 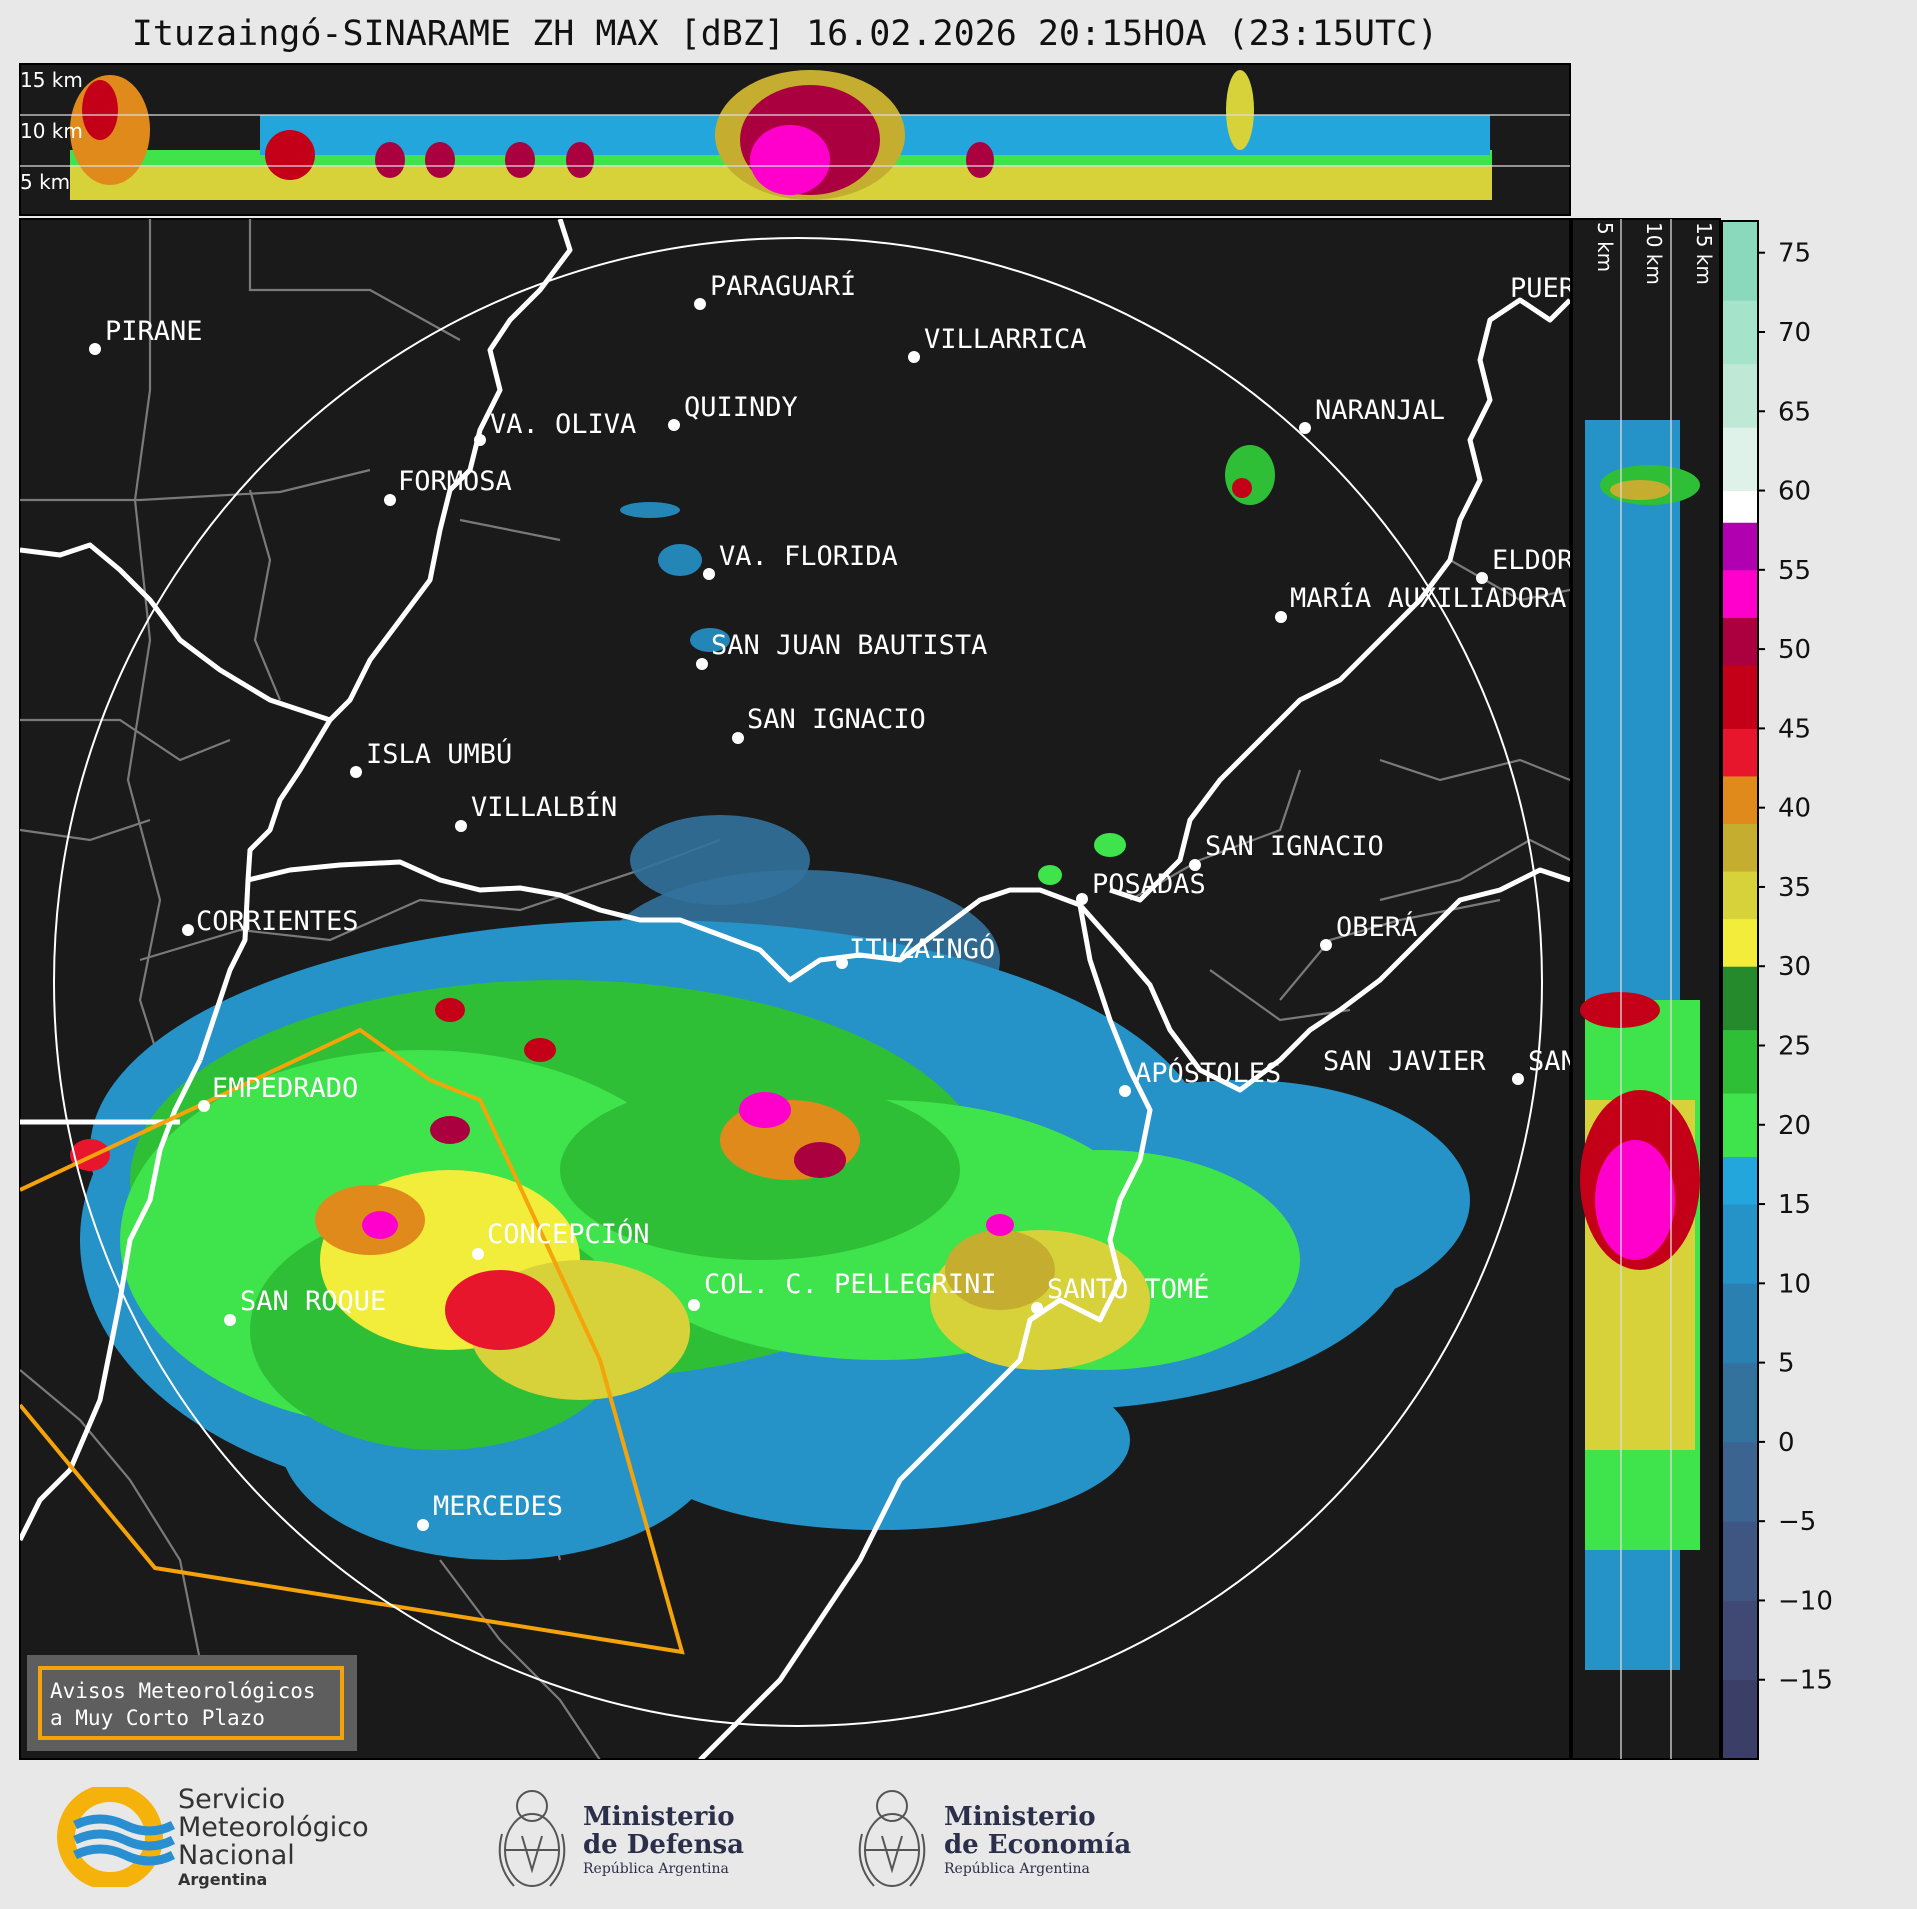 I want to click on top-panel-label-5km: 5 km, so click(x=45, y=182).